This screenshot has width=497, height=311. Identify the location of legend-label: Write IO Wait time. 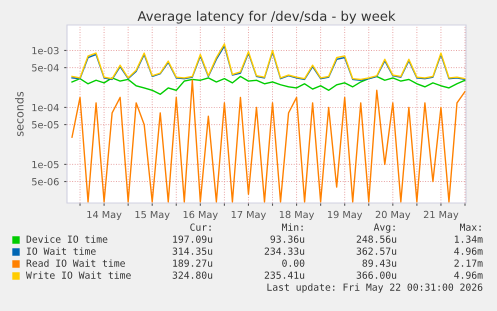
(78, 275).